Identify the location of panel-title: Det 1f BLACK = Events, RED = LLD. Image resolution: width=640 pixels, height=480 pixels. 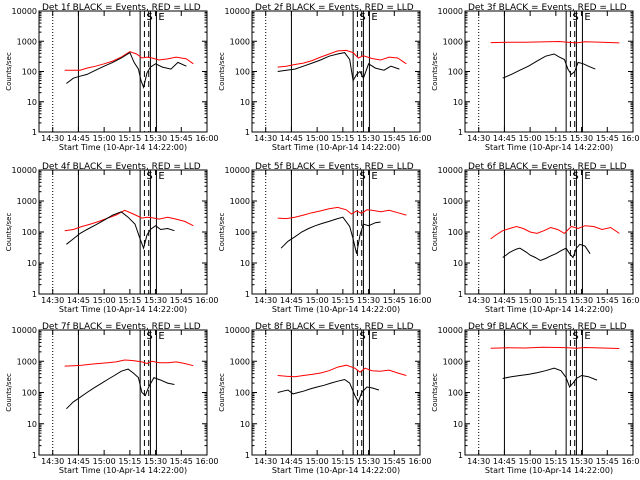
(121, 8).